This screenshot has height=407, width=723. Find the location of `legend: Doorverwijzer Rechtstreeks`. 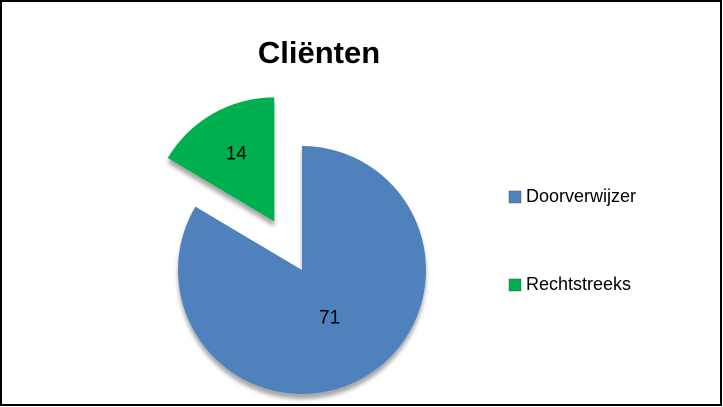

legend: Doorverwijzer Rechtstreeks is located at coordinates (572, 240).